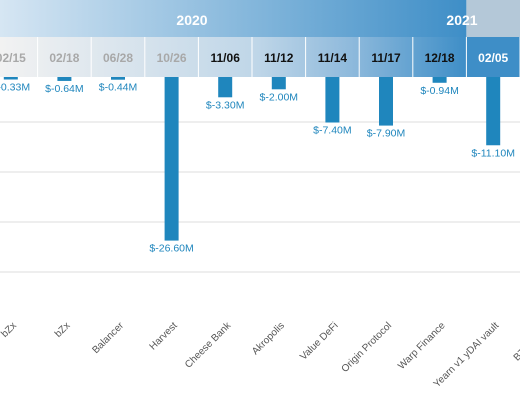 The width and height of the screenshot is (520, 400). I want to click on date-label: 11/06, so click(226, 58).